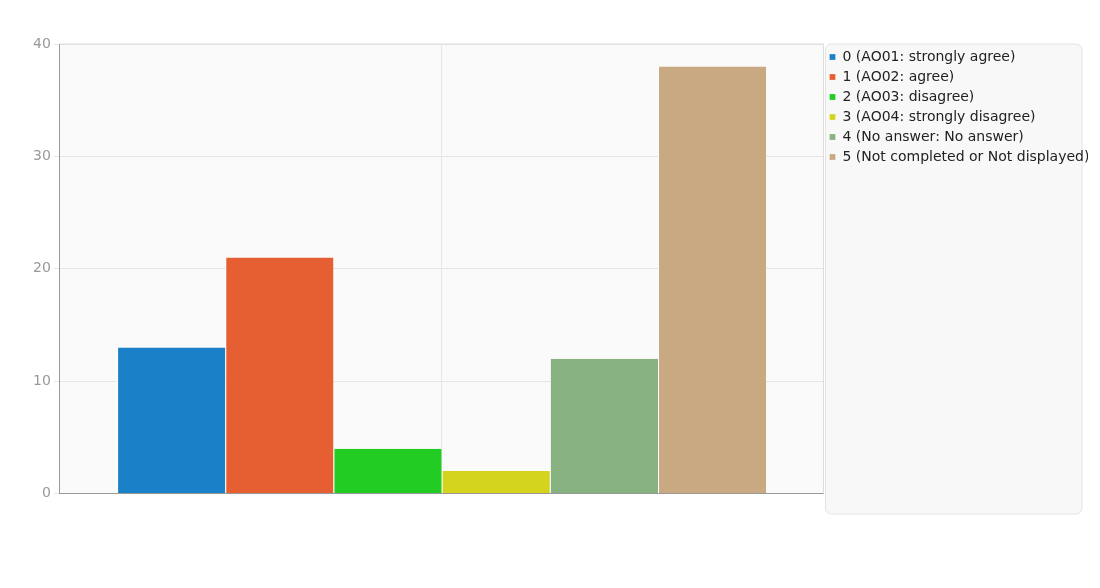 Image resolution: width=1100 pixels, height=588 pixels. I want to click on legend-label: 5 (Not completed or Not displayed), so click(966, 155).